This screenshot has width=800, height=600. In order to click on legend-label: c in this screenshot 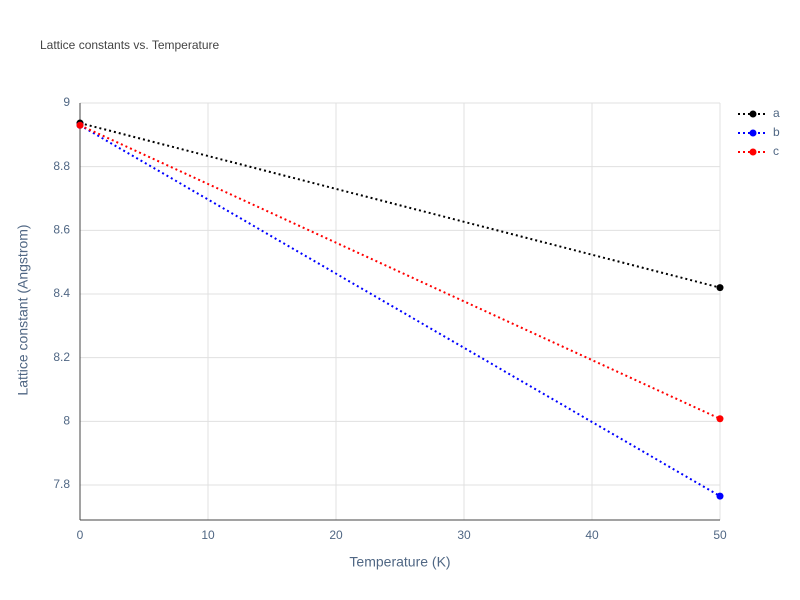, I will do `click(776, 151)`.